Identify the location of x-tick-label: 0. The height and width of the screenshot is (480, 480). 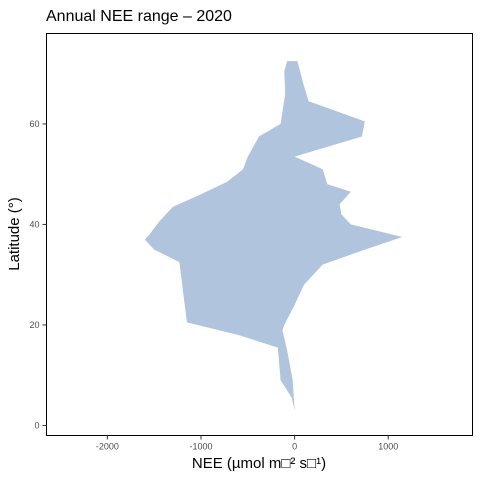
(294, 447).